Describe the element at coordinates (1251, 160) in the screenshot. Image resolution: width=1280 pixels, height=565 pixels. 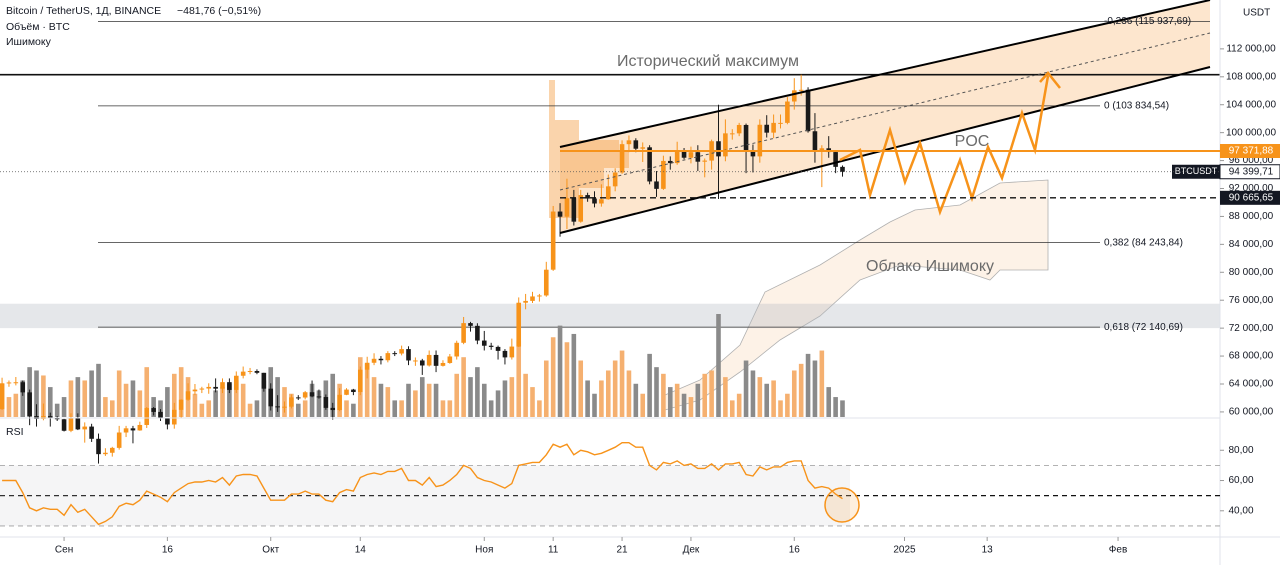
I see `y-tick-label: 96 000,00` at that location.